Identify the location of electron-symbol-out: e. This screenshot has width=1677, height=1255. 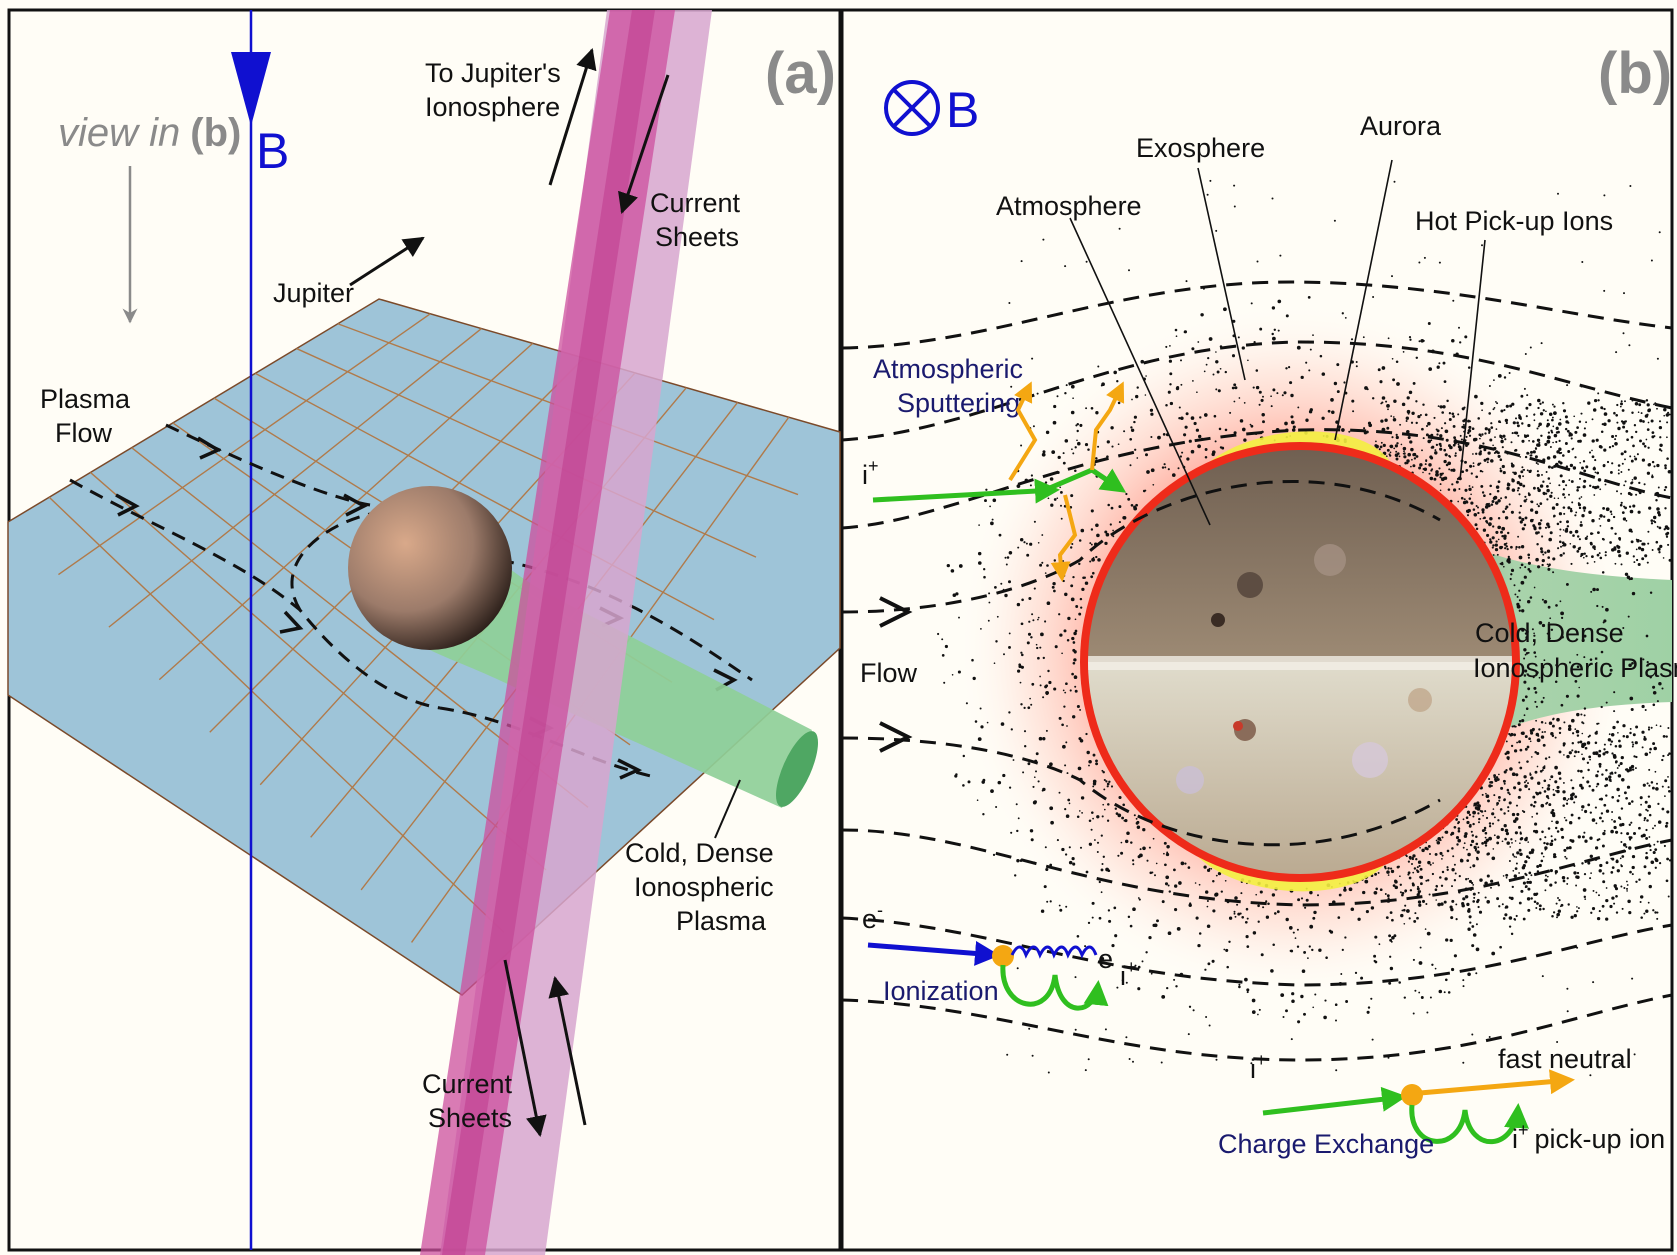
(1105, 959).